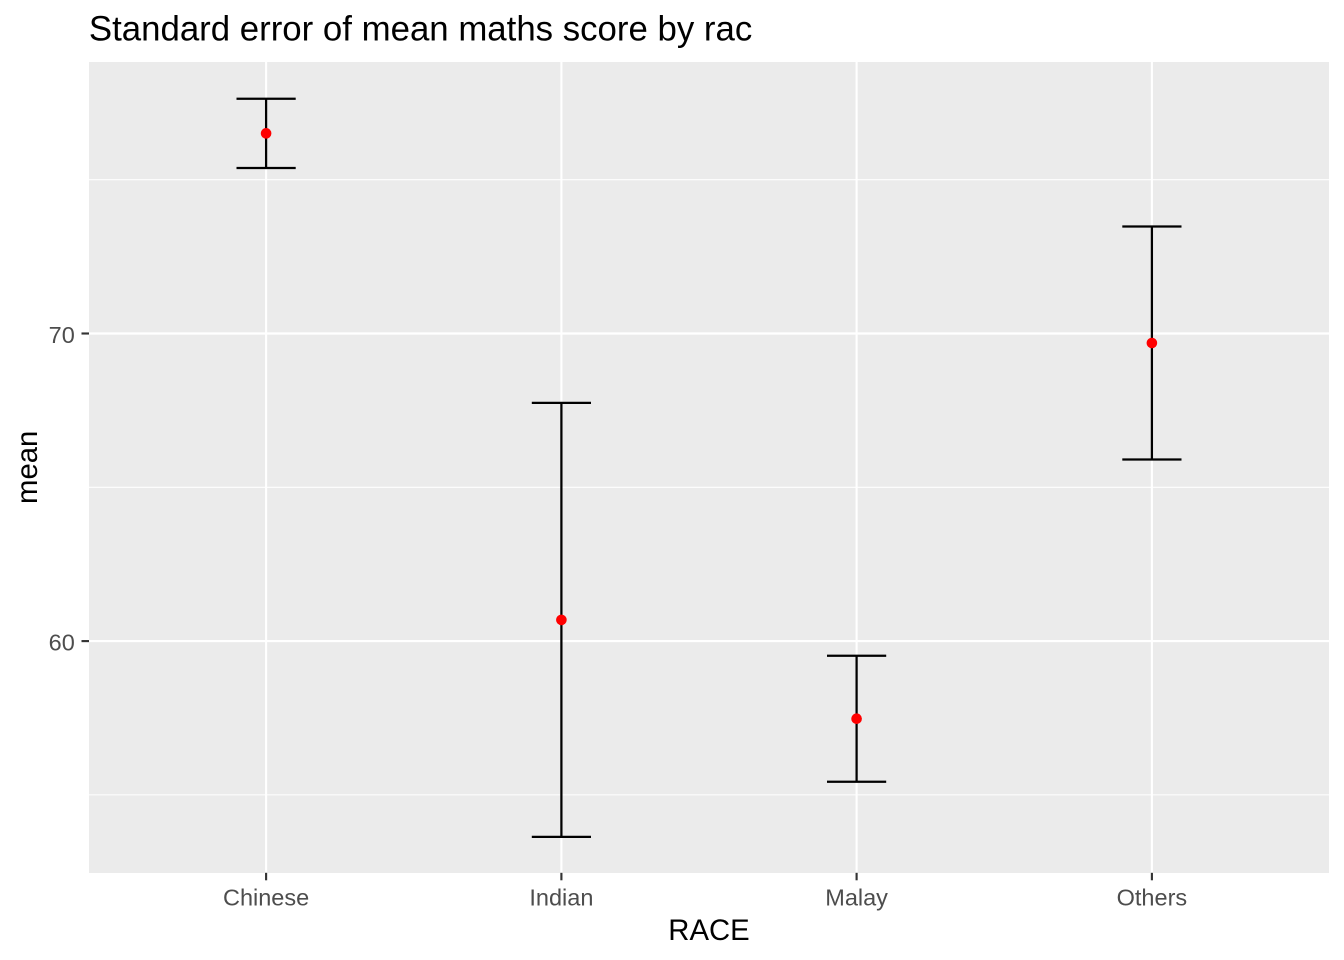 The image size is (1344, 960). What do you see at coordinates (27, 467) in the screenshot?
I see `svg-text: mean` at bounding box center [27, 467].